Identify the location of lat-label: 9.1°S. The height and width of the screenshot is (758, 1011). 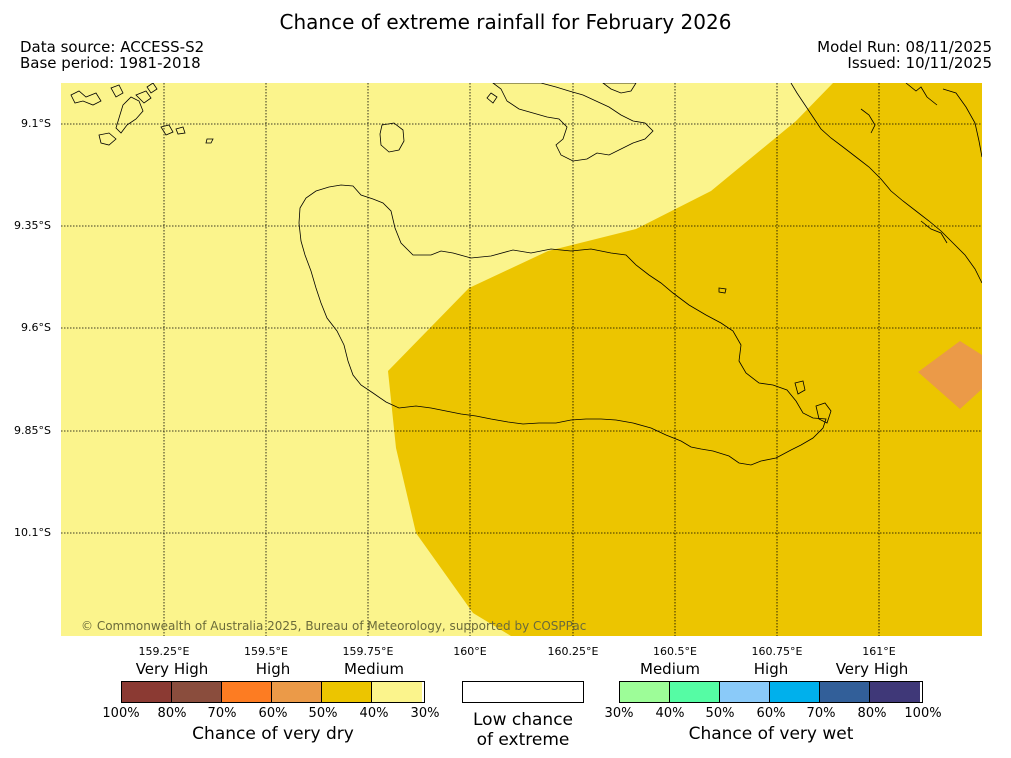
(36, 123).